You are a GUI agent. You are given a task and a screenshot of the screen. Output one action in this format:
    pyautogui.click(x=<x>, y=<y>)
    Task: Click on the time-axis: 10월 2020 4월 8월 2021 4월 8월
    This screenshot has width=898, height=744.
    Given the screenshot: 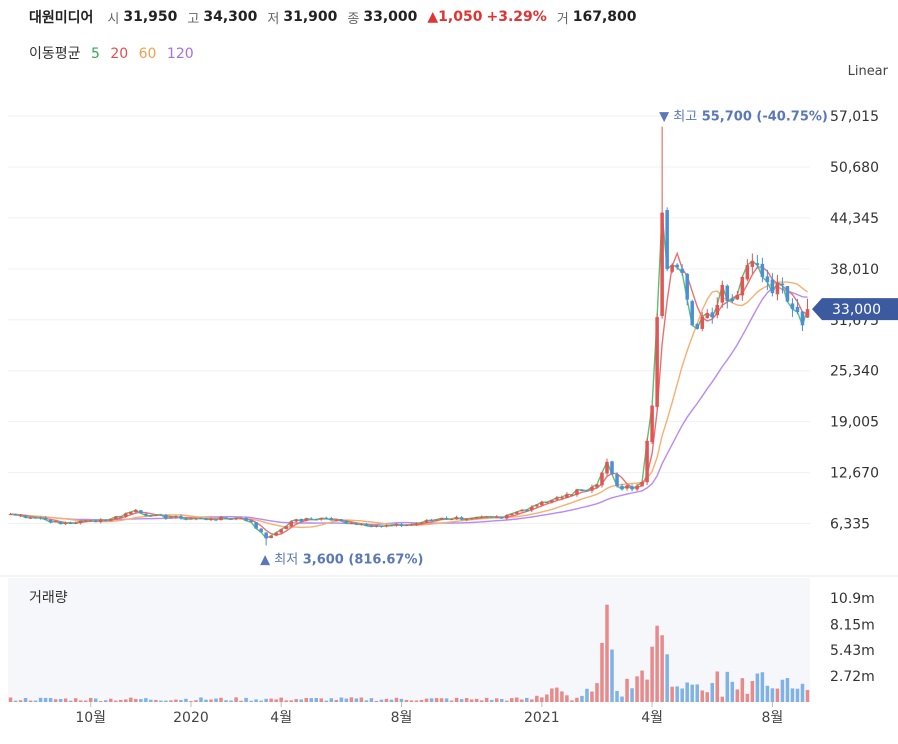 What is the action you would take?
    pyautogui.click(x=429, y=714)
    